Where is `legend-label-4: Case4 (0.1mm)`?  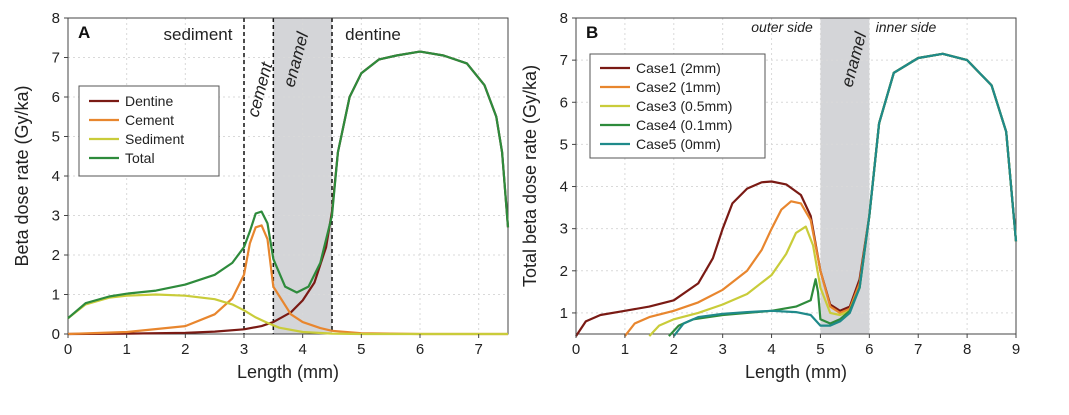 legend-label-4: Case4 (0.1mm) is located at coordinates (684, 125).